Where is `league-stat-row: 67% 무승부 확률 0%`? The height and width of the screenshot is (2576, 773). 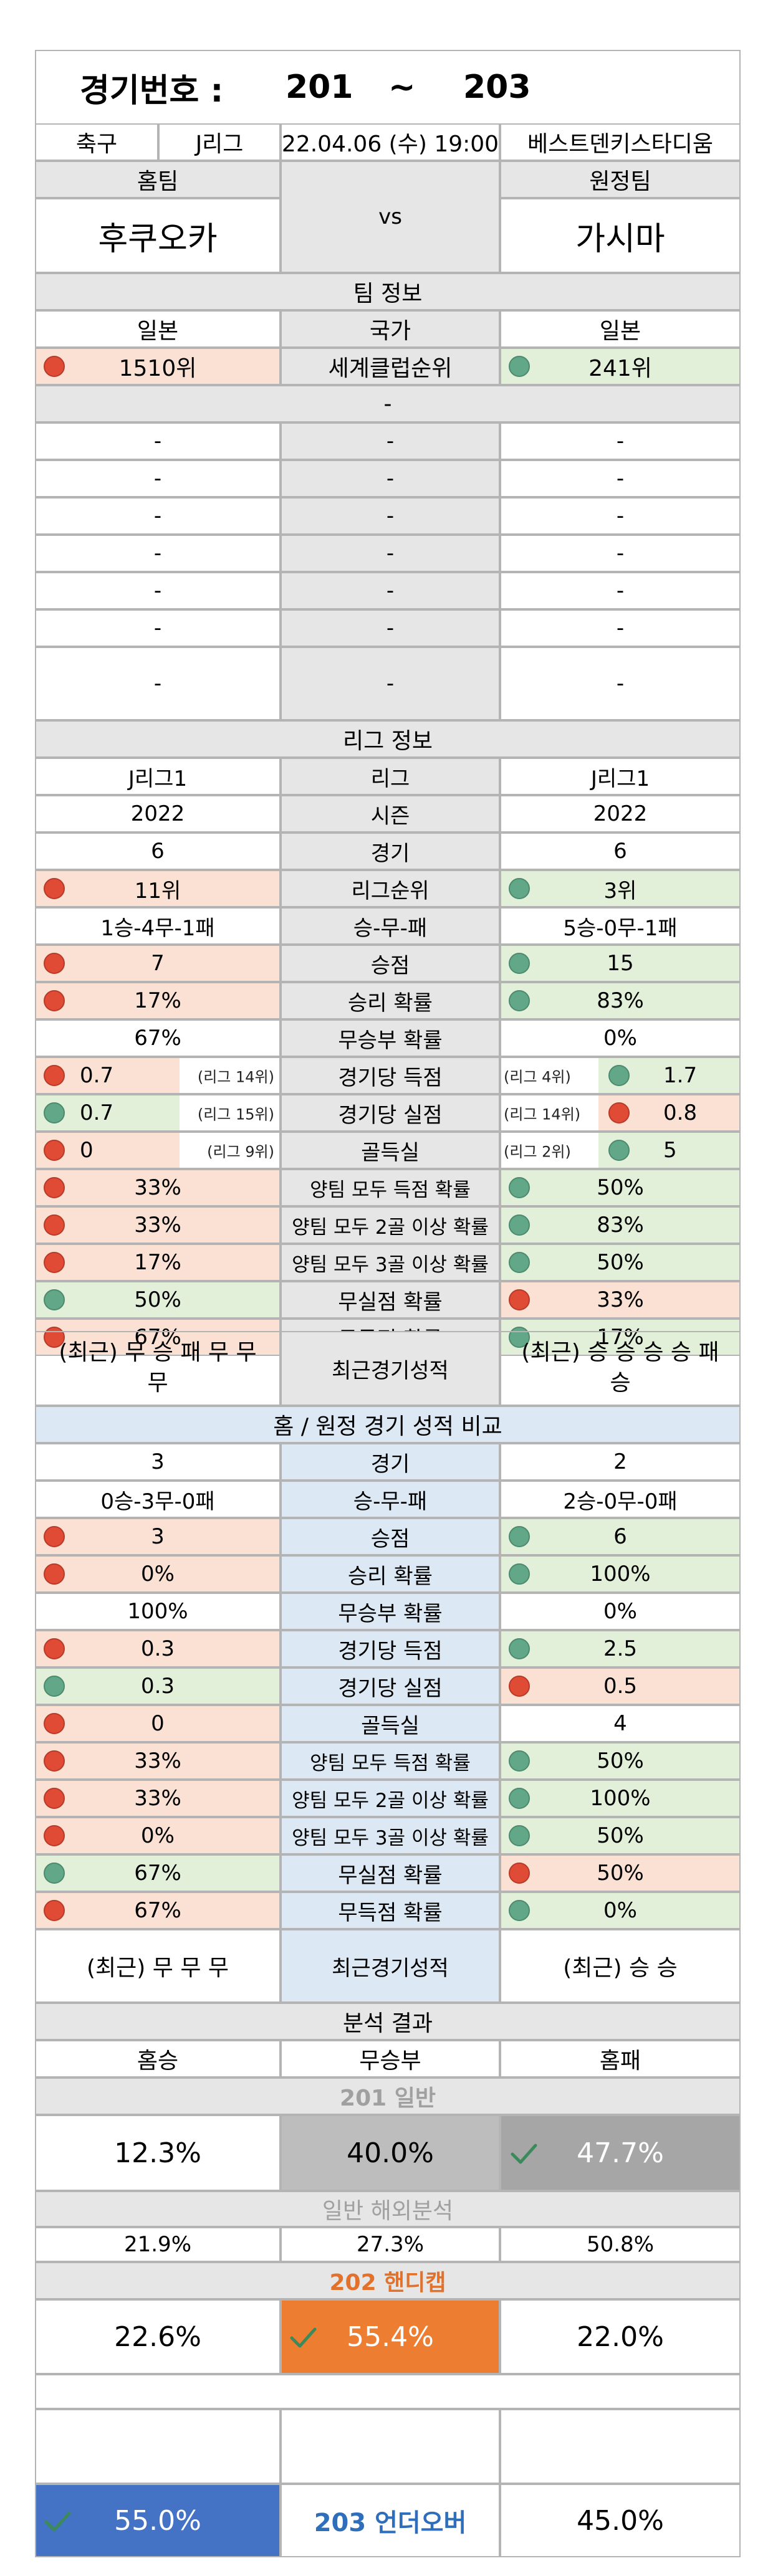
league-stat-row: 67% 무승부 확률 0% is located at coordinates (386, 1038).